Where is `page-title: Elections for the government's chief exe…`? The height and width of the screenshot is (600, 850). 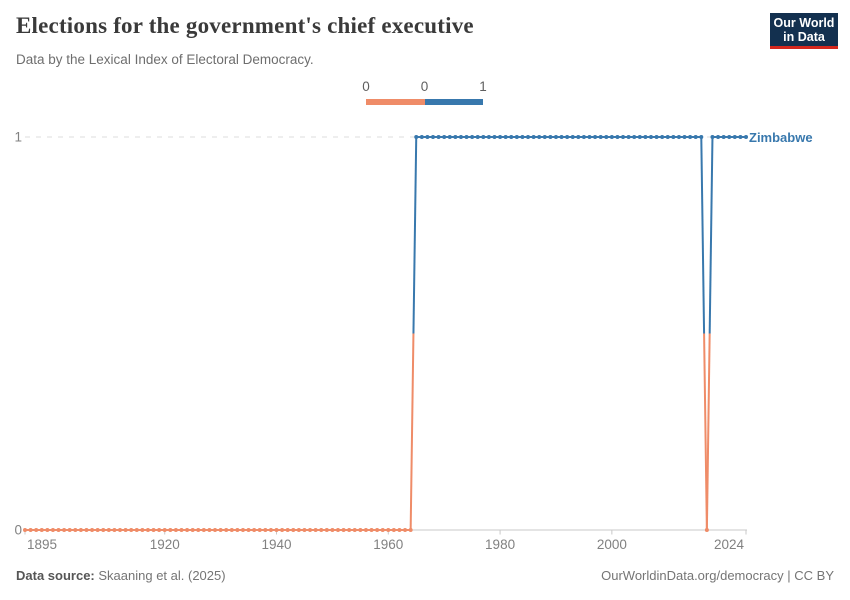 page-title: Elections for the government's chief exe… is located at coordinates (245, 25).